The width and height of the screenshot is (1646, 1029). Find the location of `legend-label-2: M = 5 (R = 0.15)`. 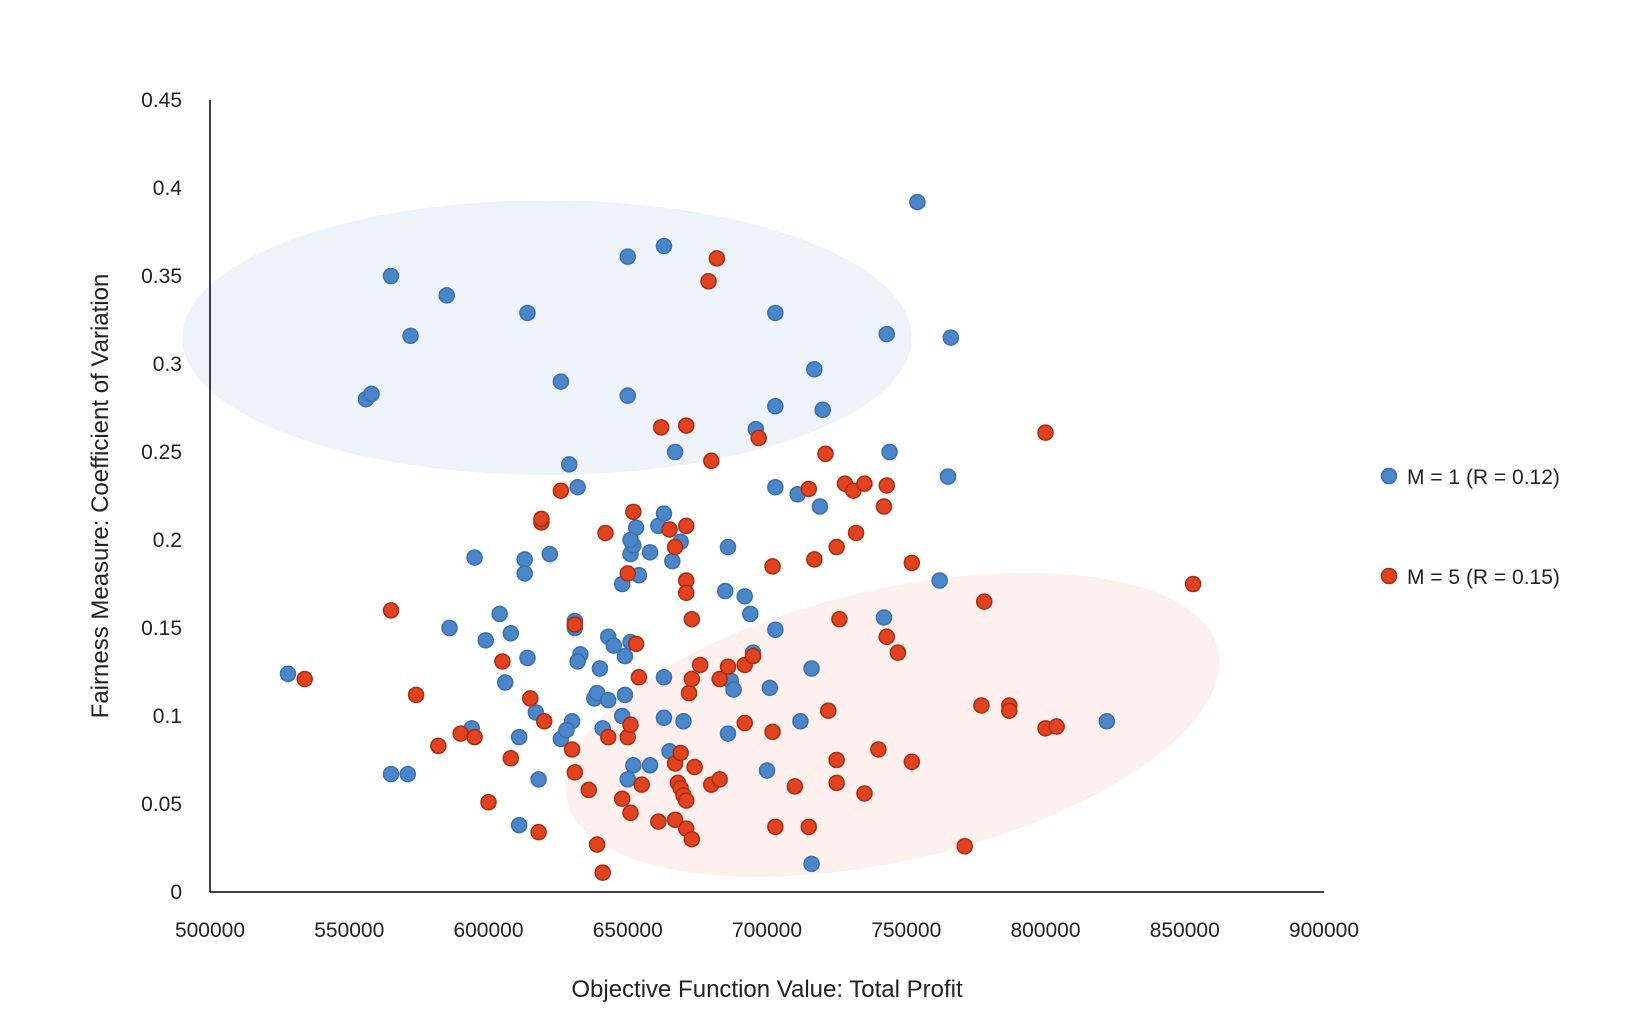

legend-label-2: M = 5 (R = 0.15) is located at coordinates (1483, 577).